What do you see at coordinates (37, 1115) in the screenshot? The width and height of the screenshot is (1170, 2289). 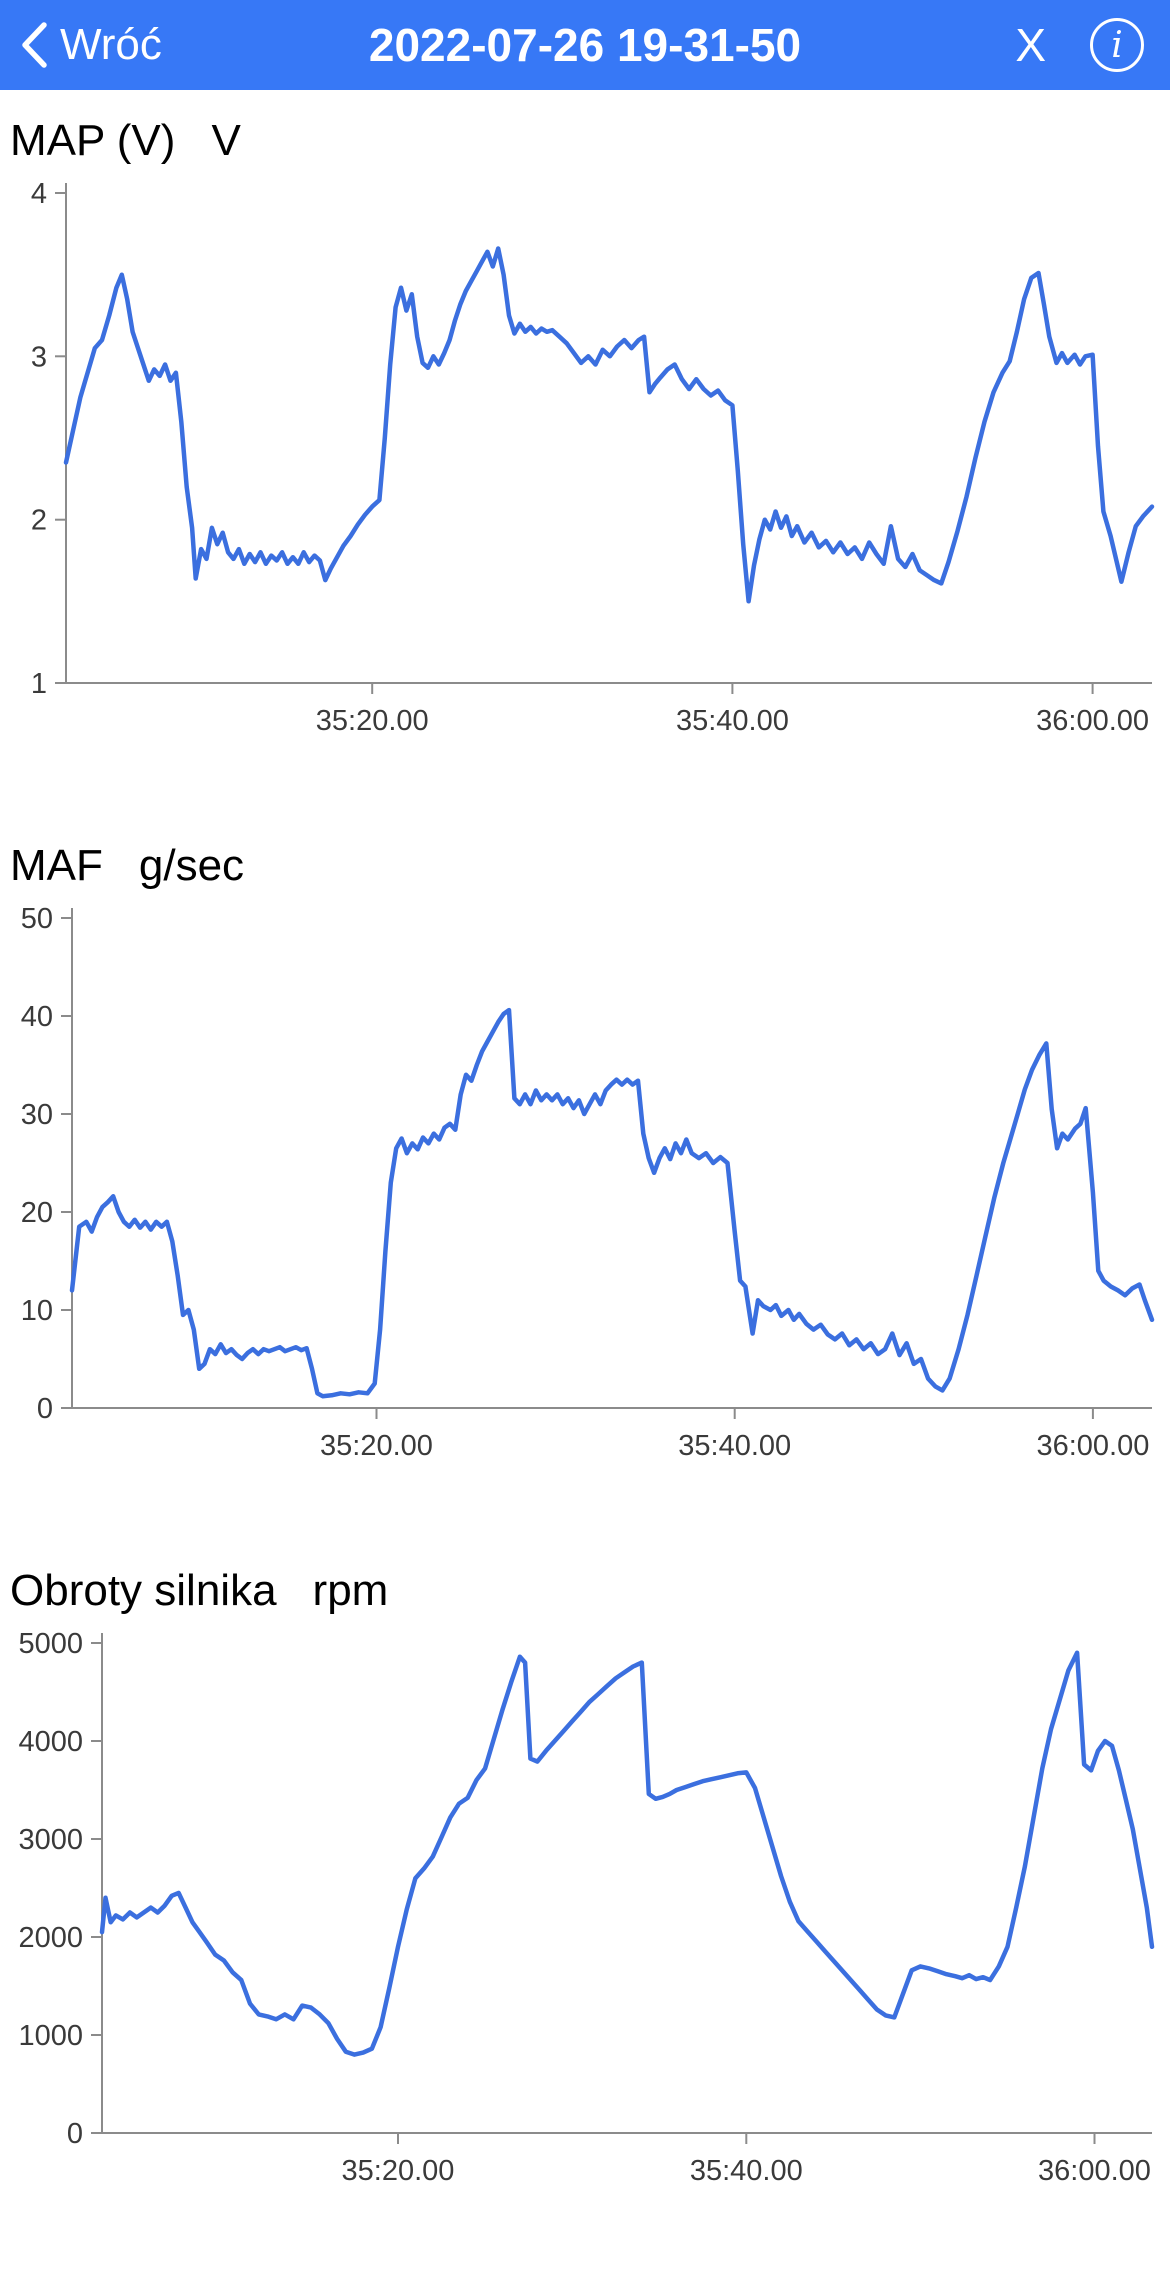 I see `y-tick-label: 30` at bounding box center [37, 1115].